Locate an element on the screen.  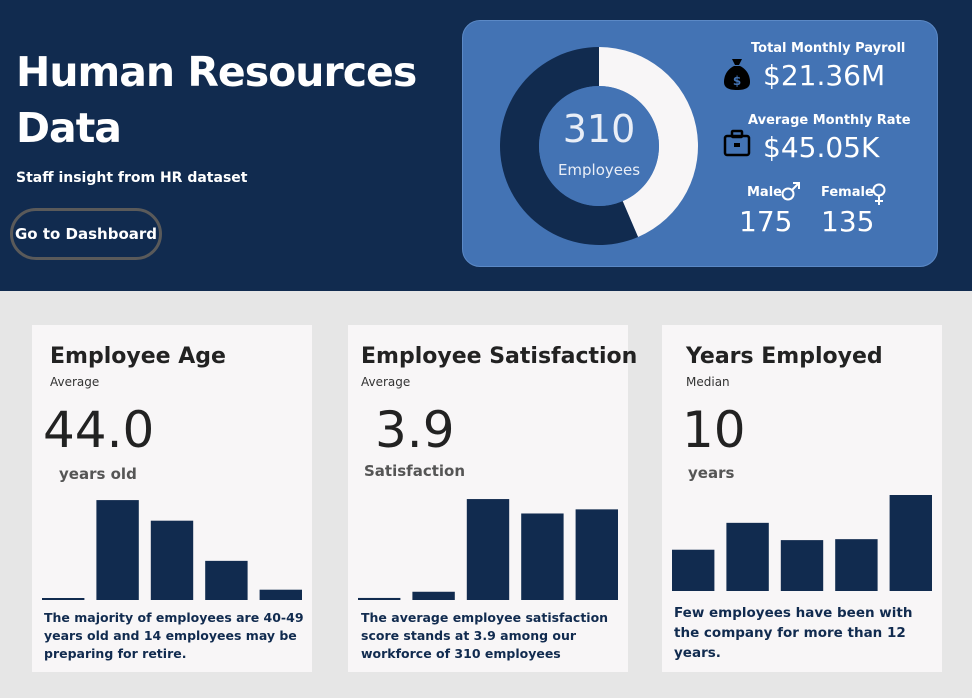
donut-slice-male is located at coordinates (569, 146).